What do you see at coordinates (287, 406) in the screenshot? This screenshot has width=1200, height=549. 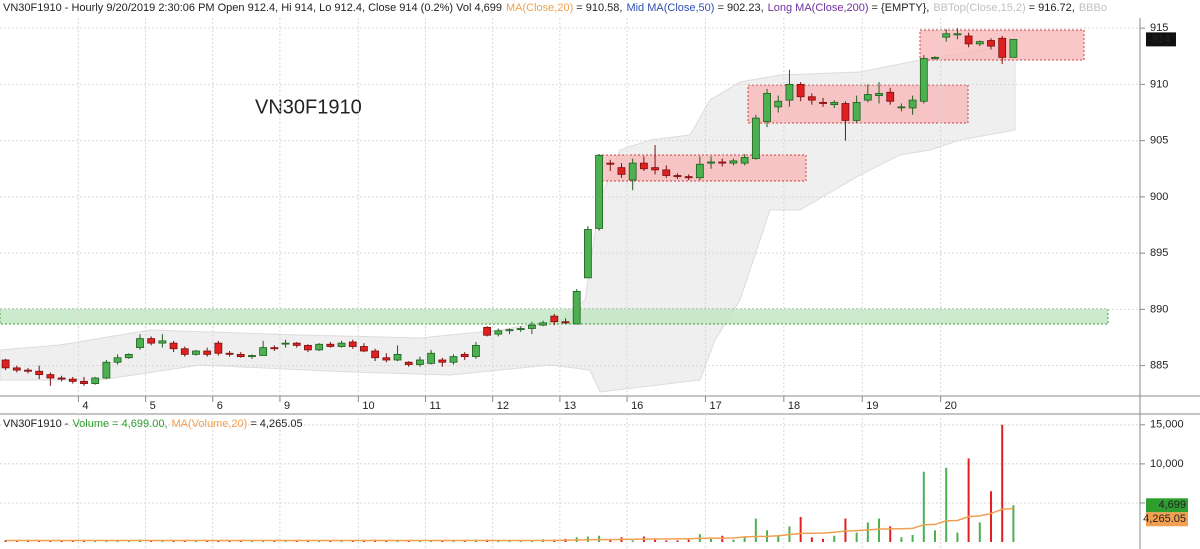 I see `x-tick-label: 9` at bounding box center [287, 406].